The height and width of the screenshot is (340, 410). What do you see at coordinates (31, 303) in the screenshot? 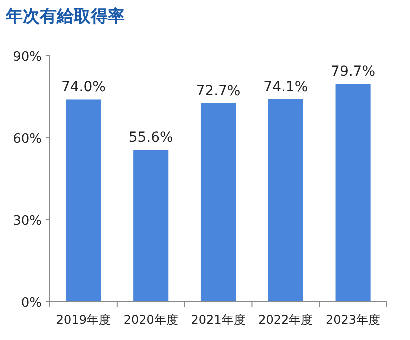
I see `y-tick-label: 0%` at bounding box center [31, 303].